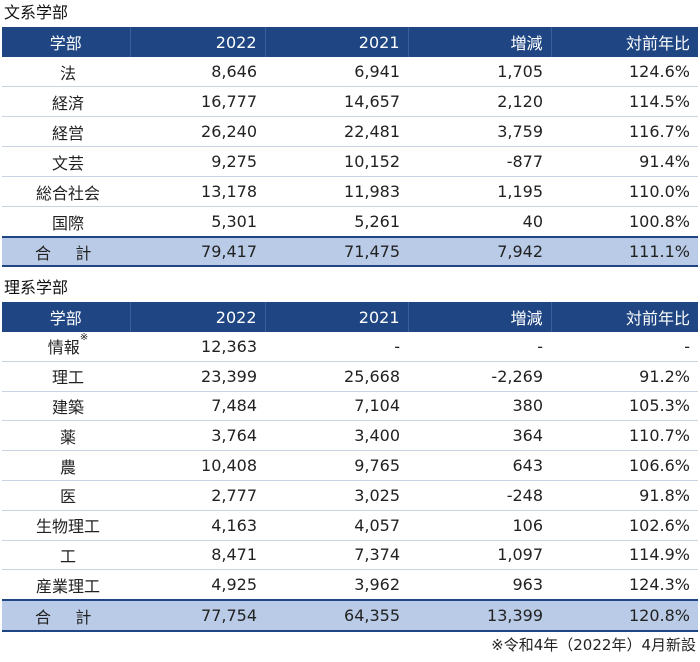 The width and height of the screenshot is (700, 662). Describe the element at coordinates (479, 376) in the screenshot. I see `change-cell: -2,269` at that location.